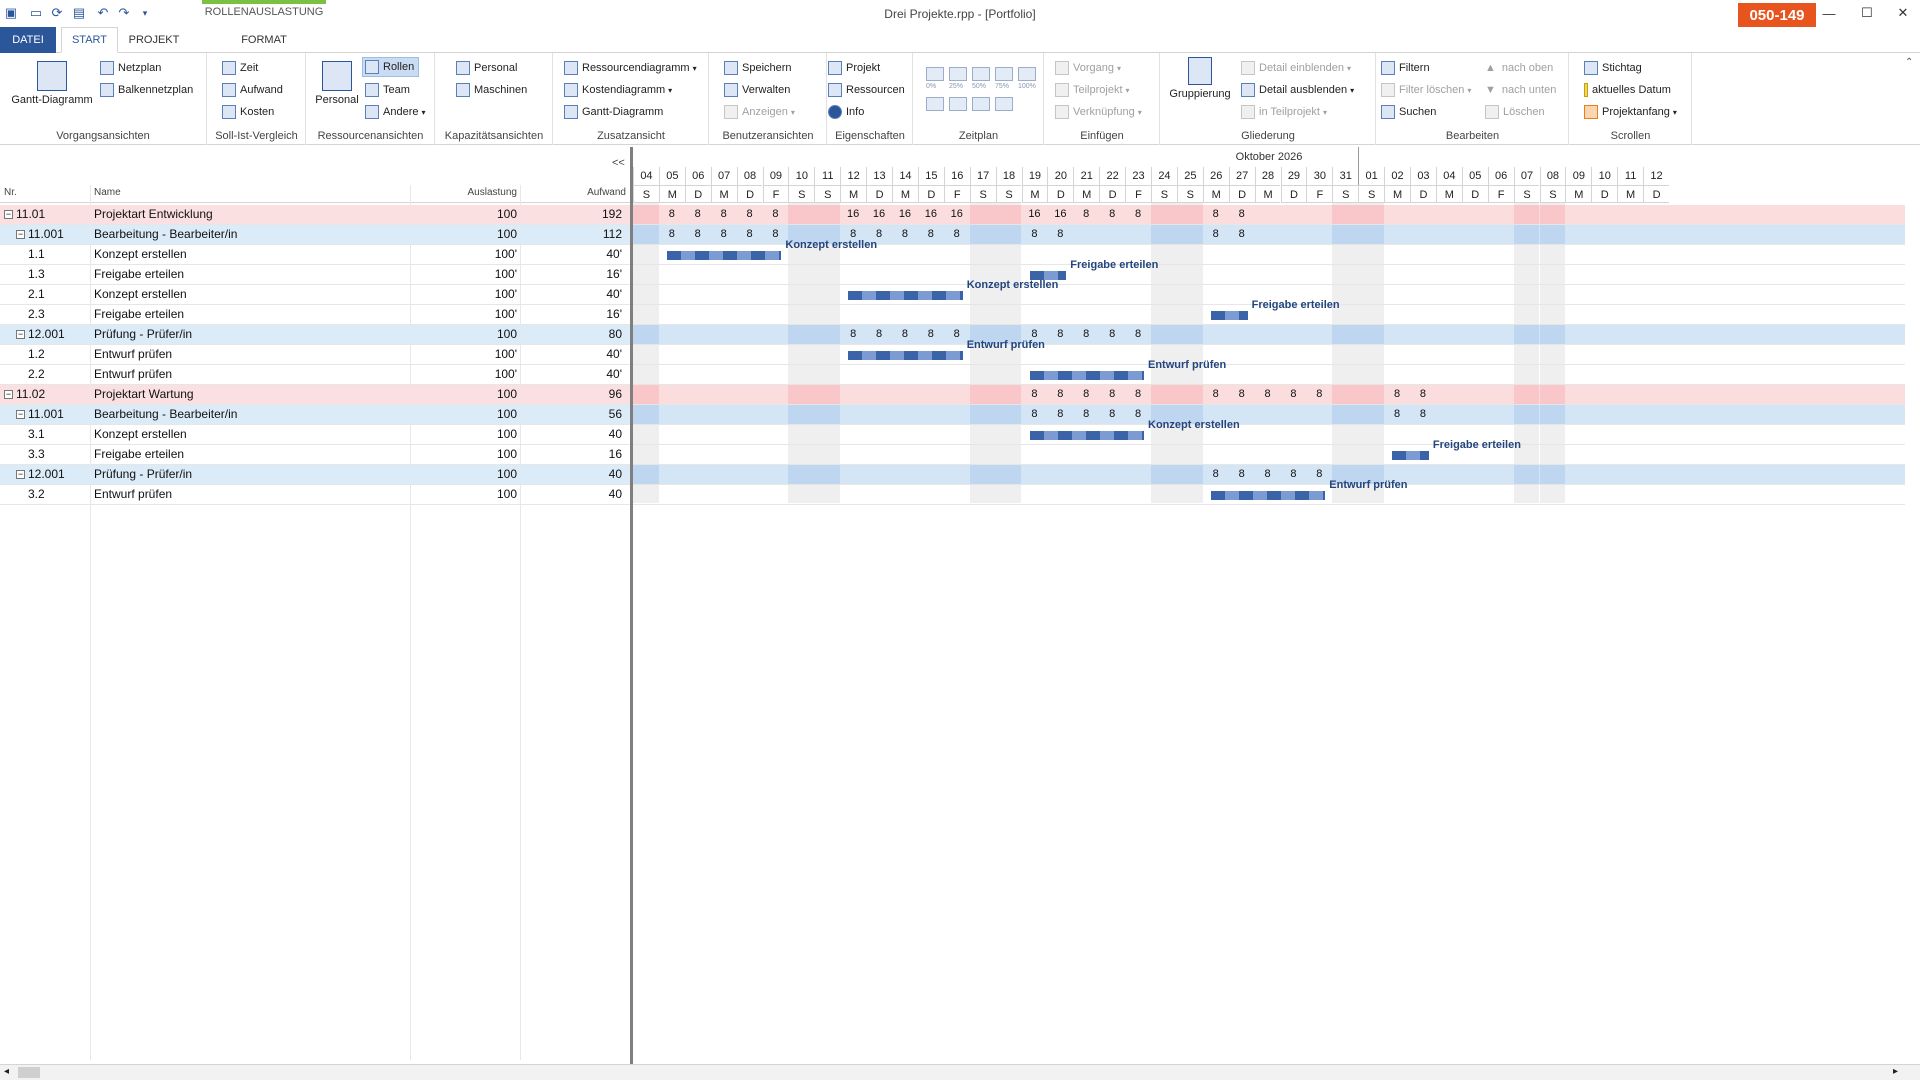 The width and height of the screenshot is (1920, 1080). Describe the element at coordinates (854, 68) in the screenshot. I see `projekt-properties-button: Projekt` at that location.